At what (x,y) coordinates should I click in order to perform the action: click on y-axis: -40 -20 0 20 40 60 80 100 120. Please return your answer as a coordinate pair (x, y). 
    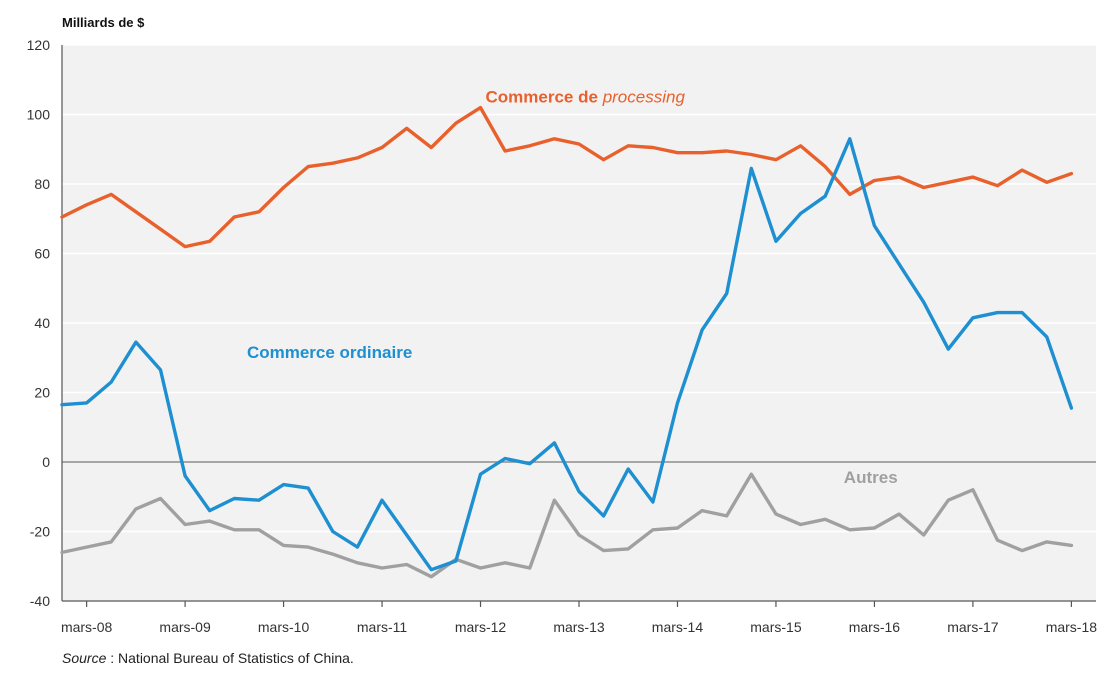
    Looking at the image, I should click on (45, 323).